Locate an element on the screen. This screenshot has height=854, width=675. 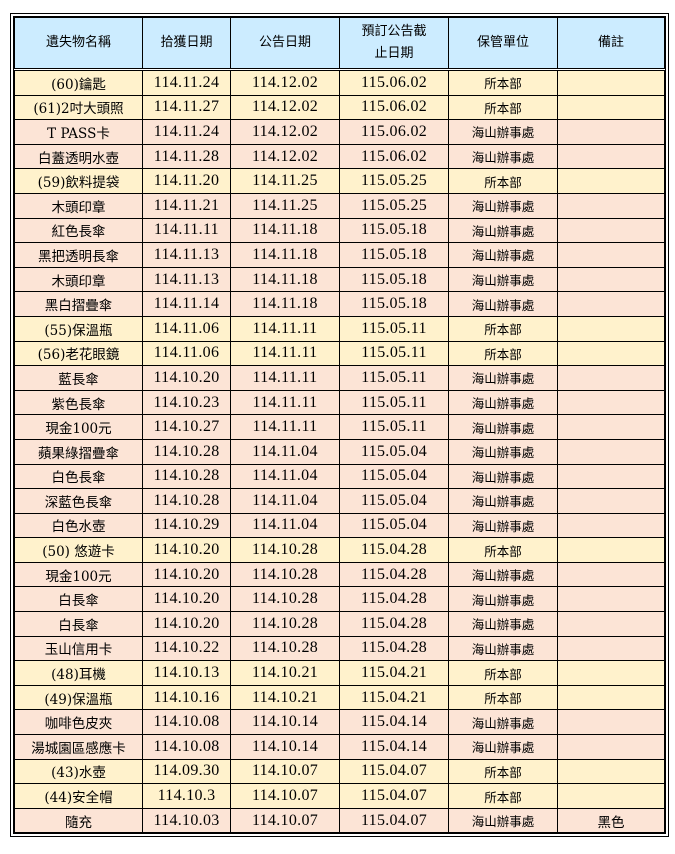
cell-item-name: 木頭印章 is located at coordinates (78, 279).